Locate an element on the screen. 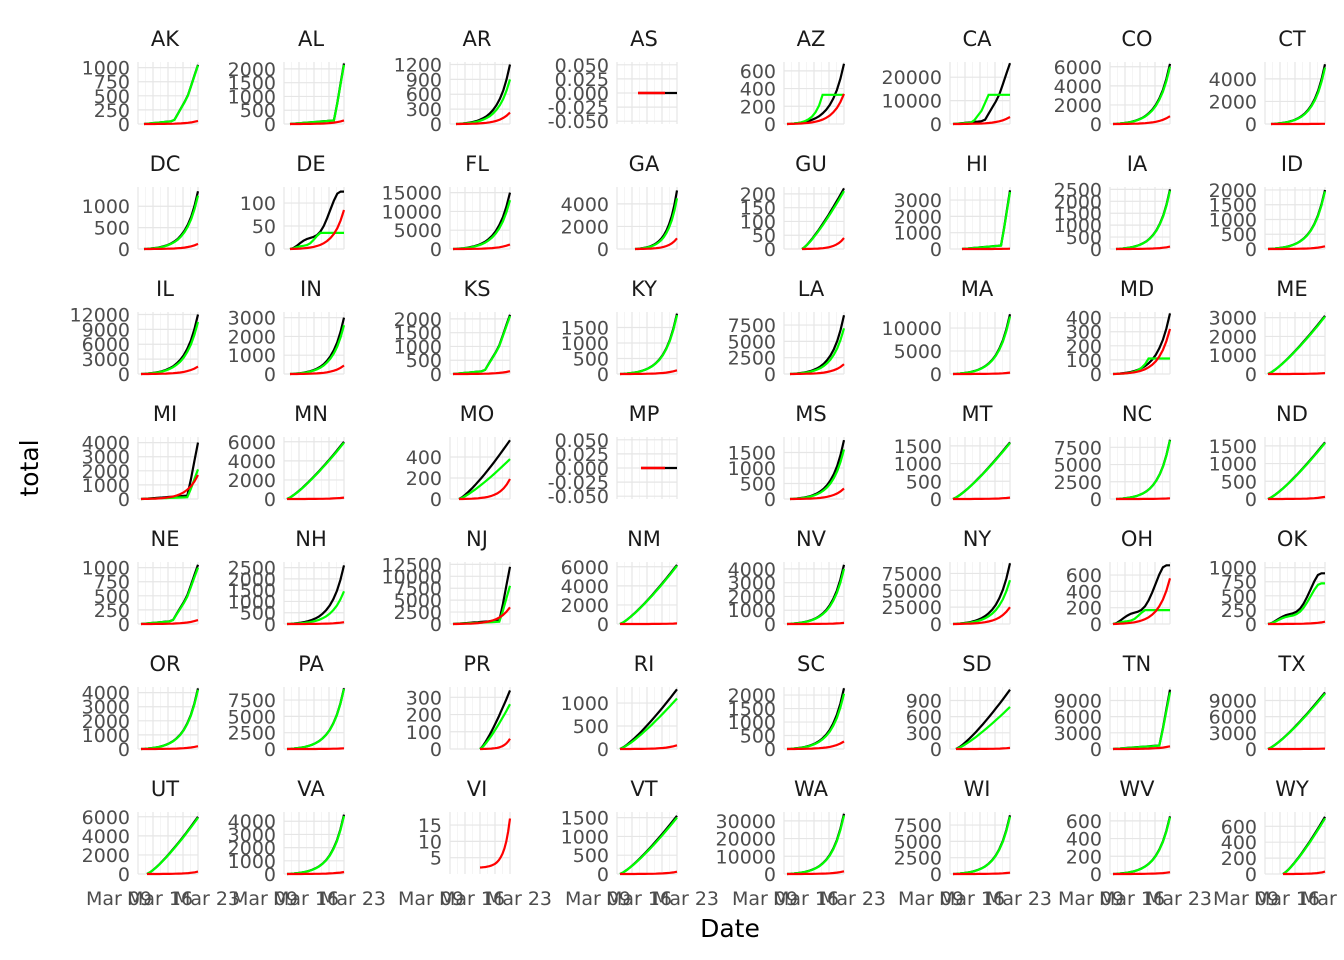  panel-title: ME is located at coordinates (1291, 289).